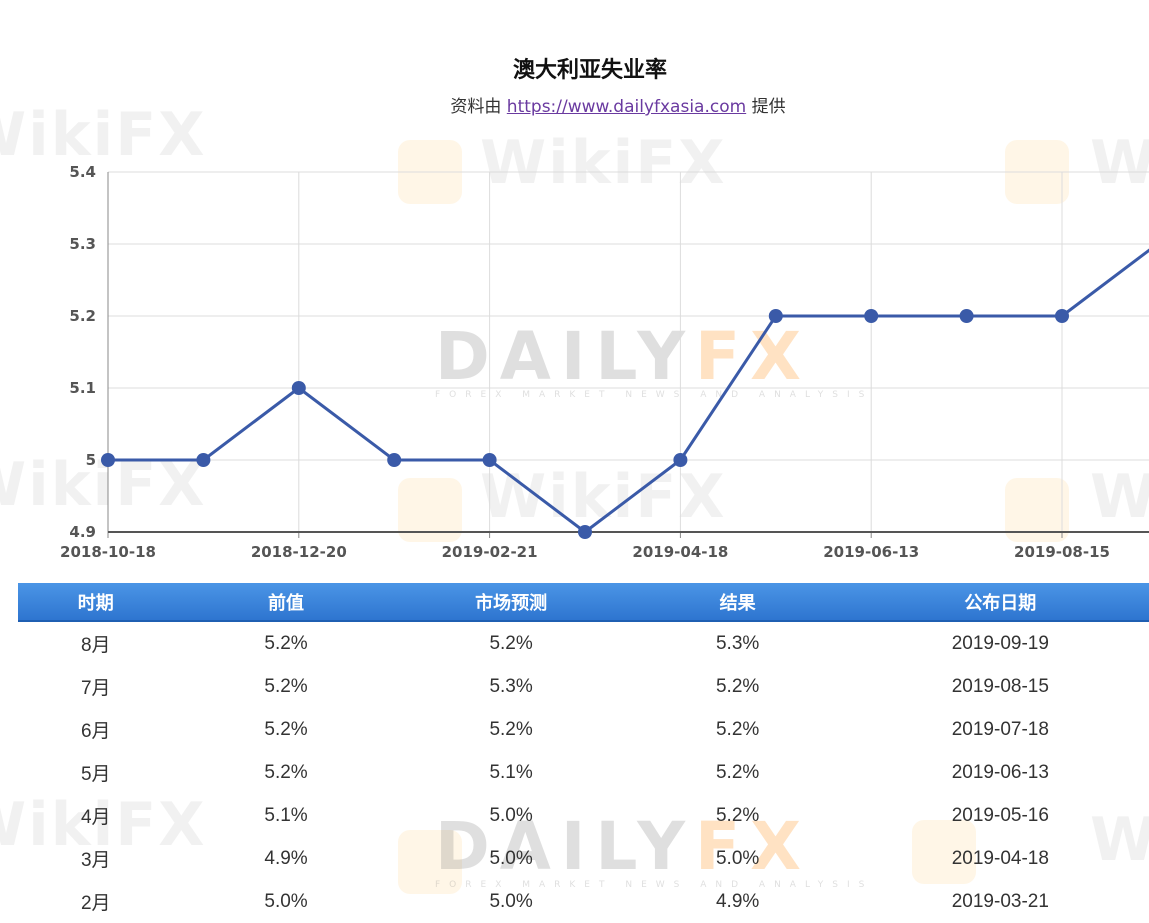  I want to click on x-tick-label: 2019-02-21, so click(490, 552).